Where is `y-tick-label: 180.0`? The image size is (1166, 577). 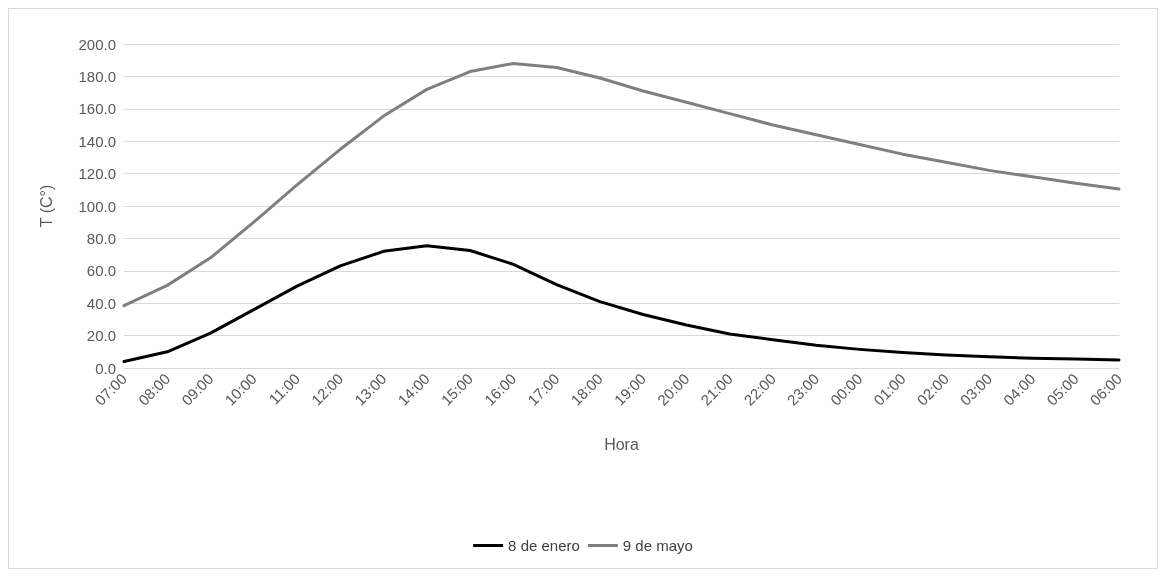 y-tick-label: 180.0 is located at coordinates (97, 76).